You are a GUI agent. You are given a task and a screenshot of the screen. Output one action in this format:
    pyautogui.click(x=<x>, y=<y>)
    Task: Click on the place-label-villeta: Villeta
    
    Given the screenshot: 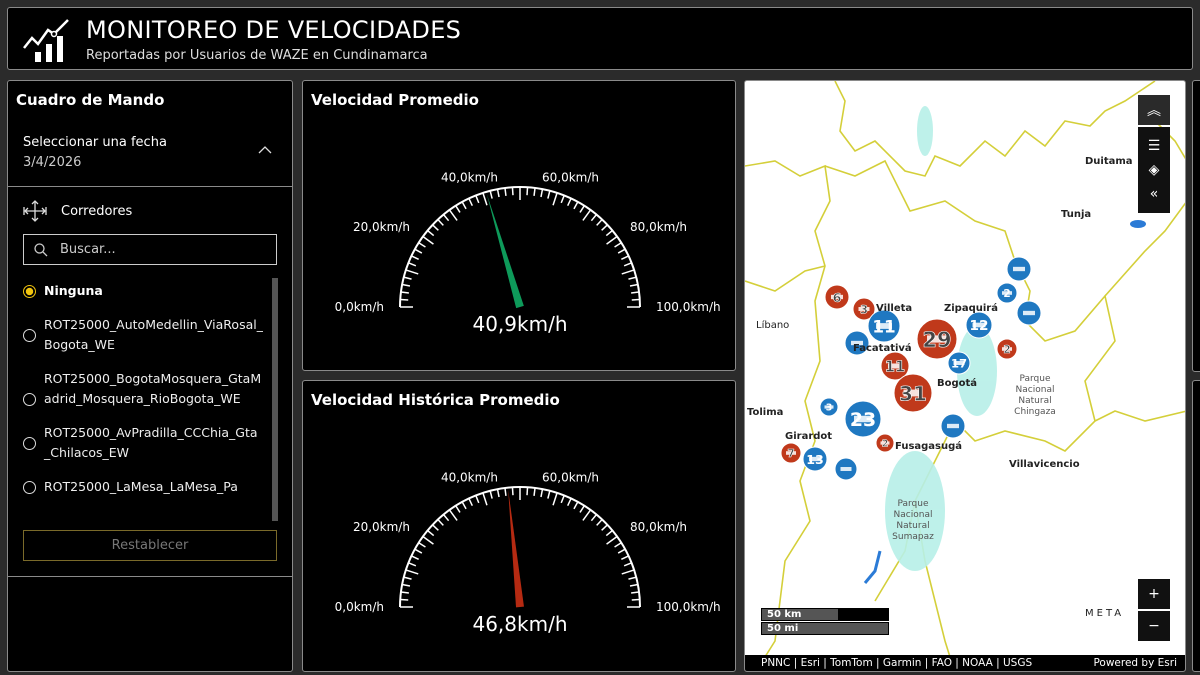 What is the action you would take?
    pyautogui.click(x=894, y=308)
    